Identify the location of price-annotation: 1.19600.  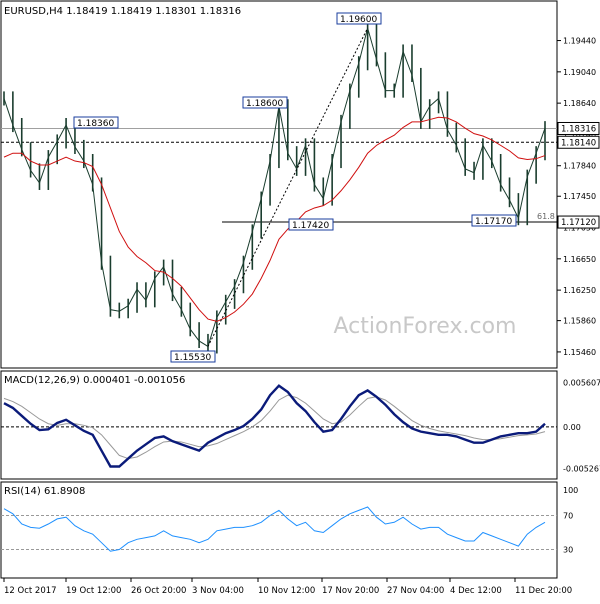
(359, 18).